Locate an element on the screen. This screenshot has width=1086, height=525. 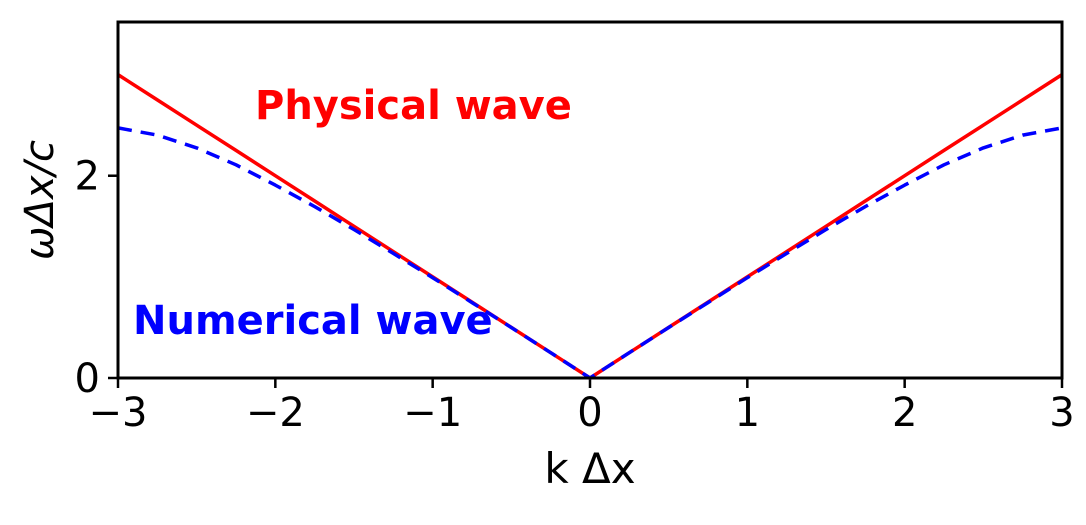
x-tick-label: −1 is located at coordinates (432, 413).